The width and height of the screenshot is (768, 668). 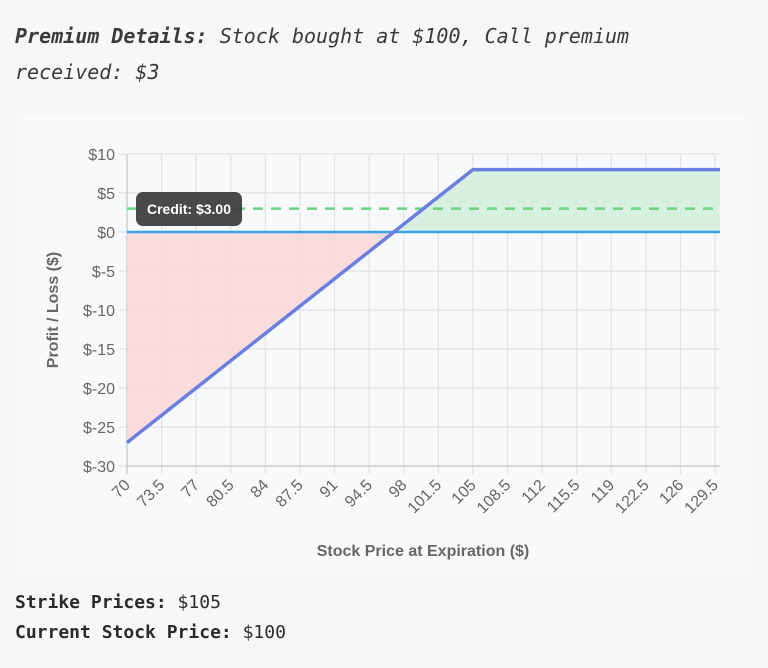 What do you see at coordinates (260, 489) in the screenshot?
I see `x-tick-label: 84` at bounding box center [260, 489].